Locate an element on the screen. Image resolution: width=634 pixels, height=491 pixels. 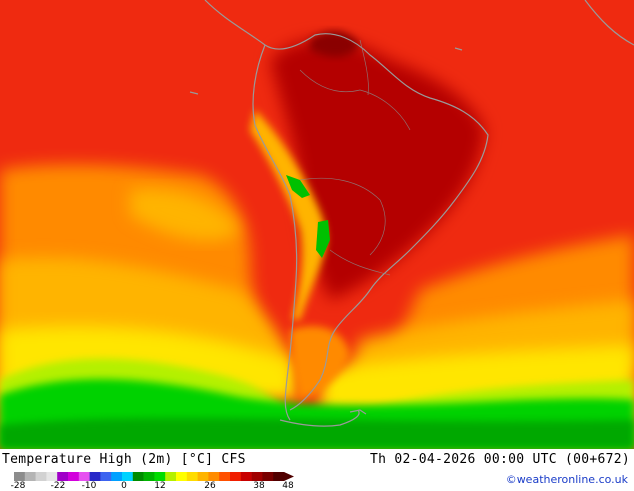
border-venezuela is located at coordinates (364, 67).